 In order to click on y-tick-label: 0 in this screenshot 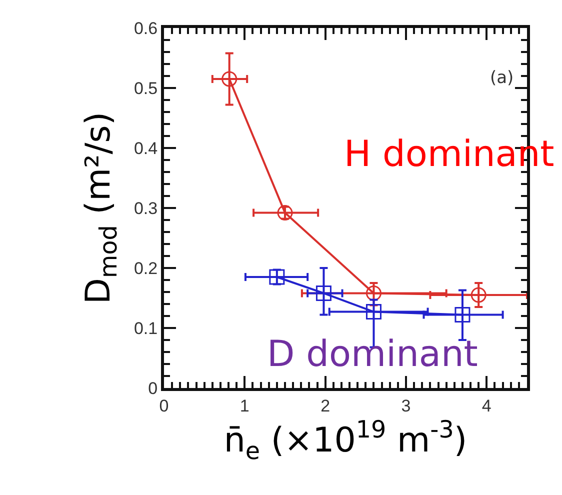, I will do `click(153, 388)`.